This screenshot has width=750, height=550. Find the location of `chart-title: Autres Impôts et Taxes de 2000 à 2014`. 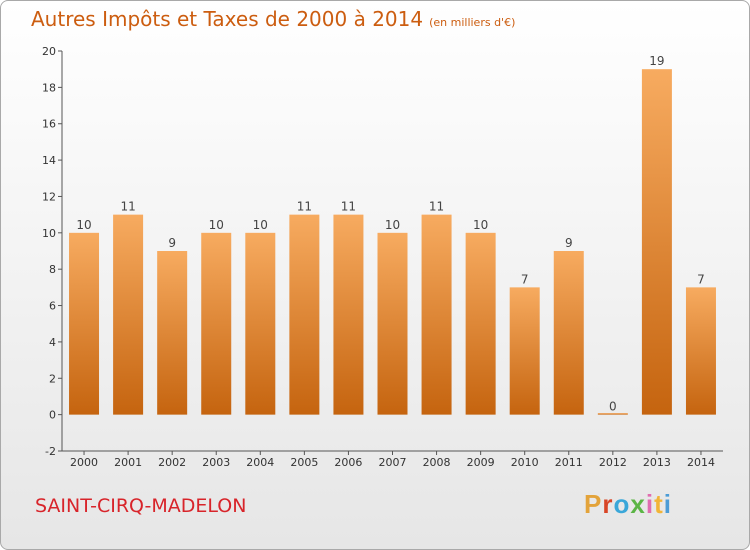

chart-title: Autres Impôts et Taxes de 2000 à 2014 is located at coordinates (227, 19).